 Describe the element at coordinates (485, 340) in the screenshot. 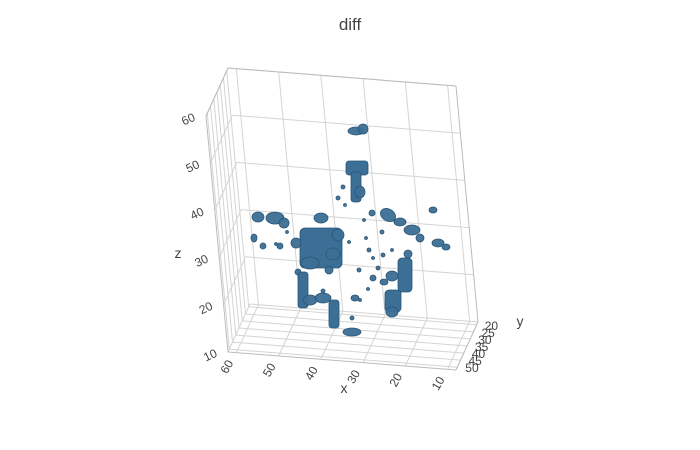

I see `y-tick-label: 30` at that location.